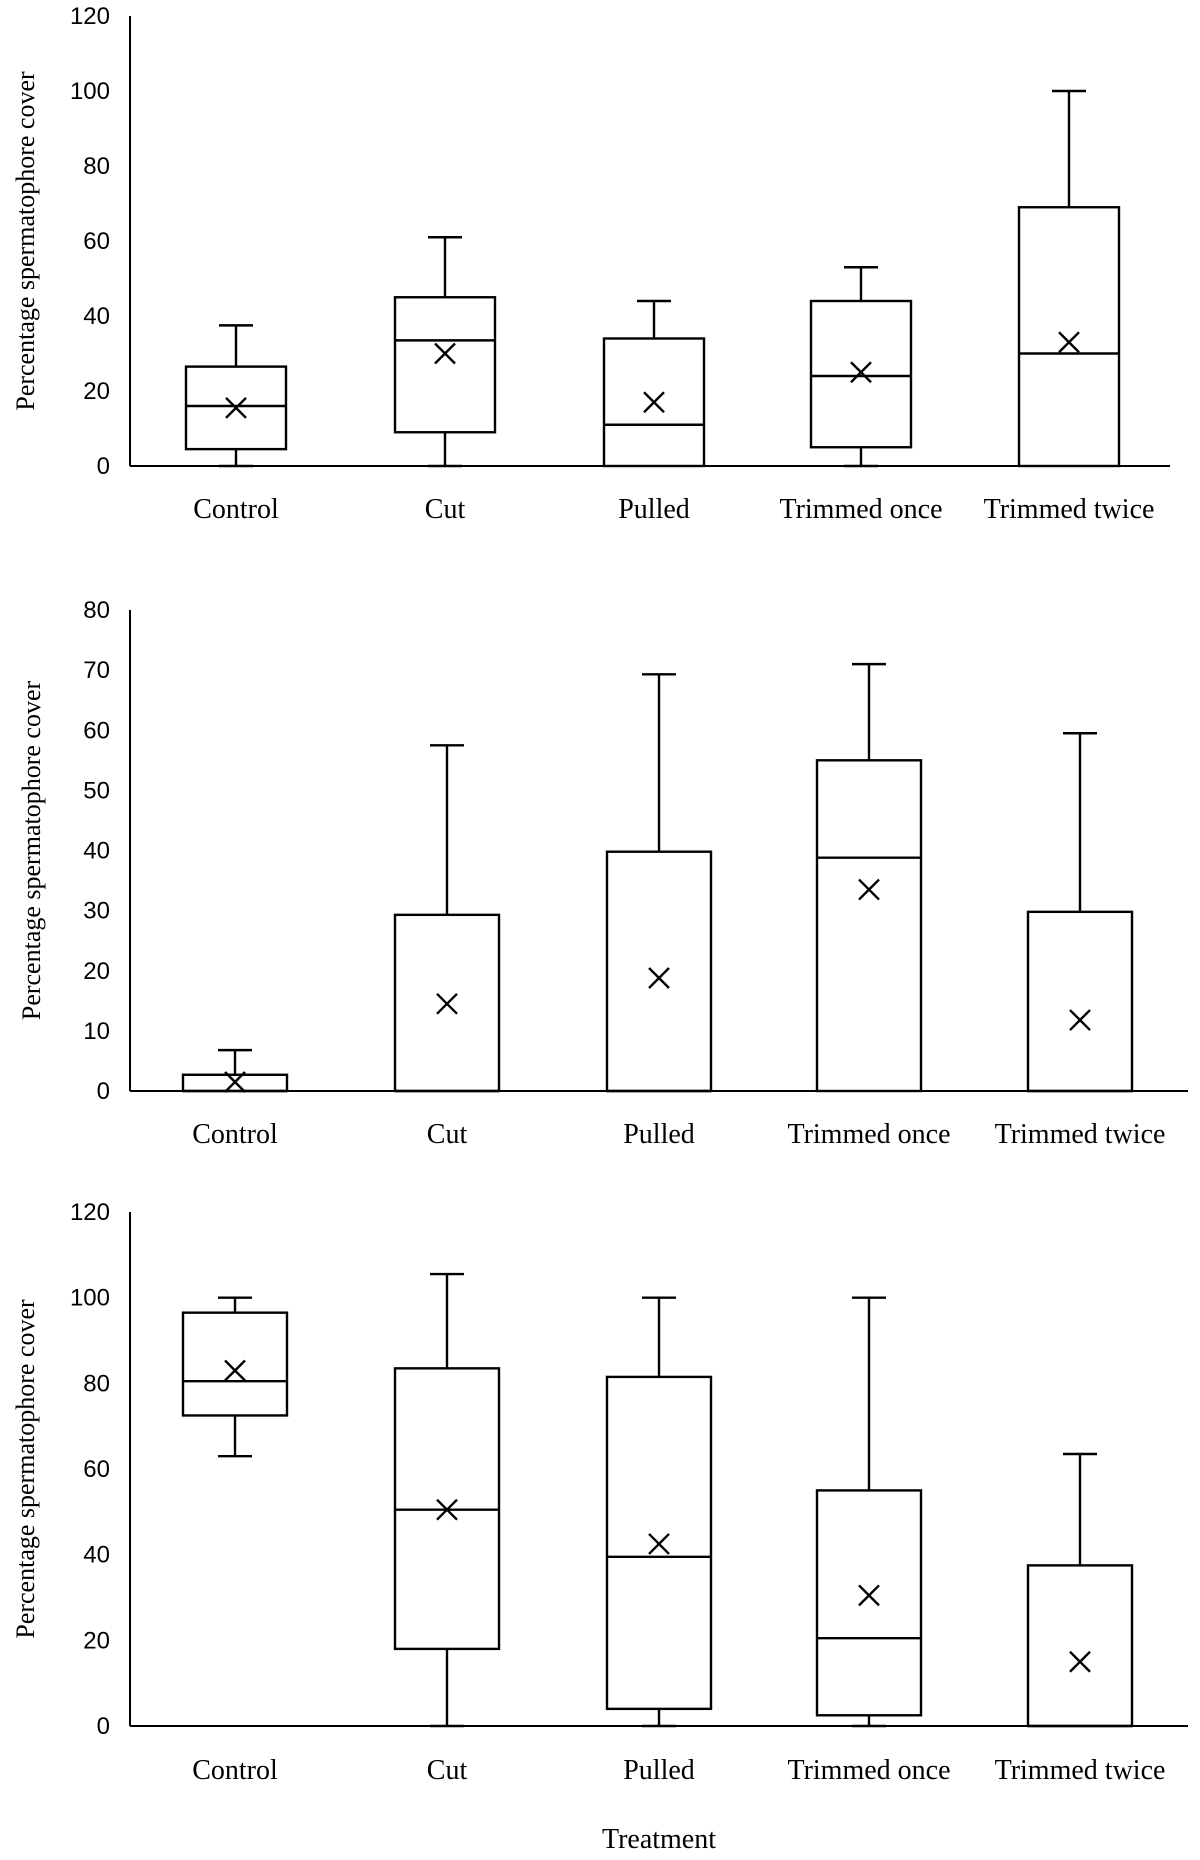 This screenshot has width=1200, height=1860. I want to click on y-tick-label: 70, so click(96, 670).